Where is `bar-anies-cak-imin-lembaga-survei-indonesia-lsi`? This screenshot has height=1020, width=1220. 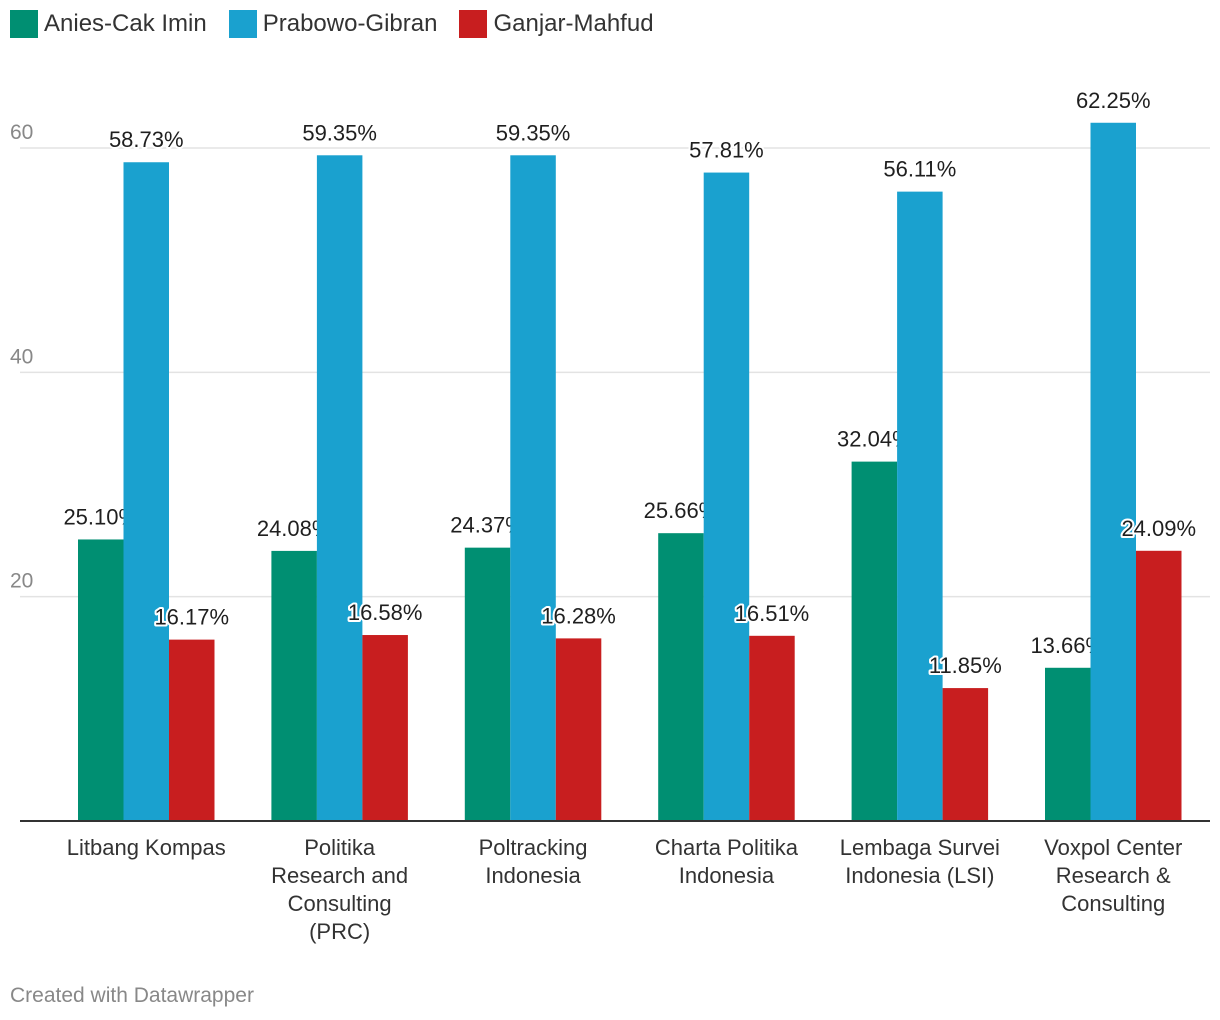
bar-anies-cak-imin-lembaga-survei-indonesia-lsi is located at coordinates (874, 641).